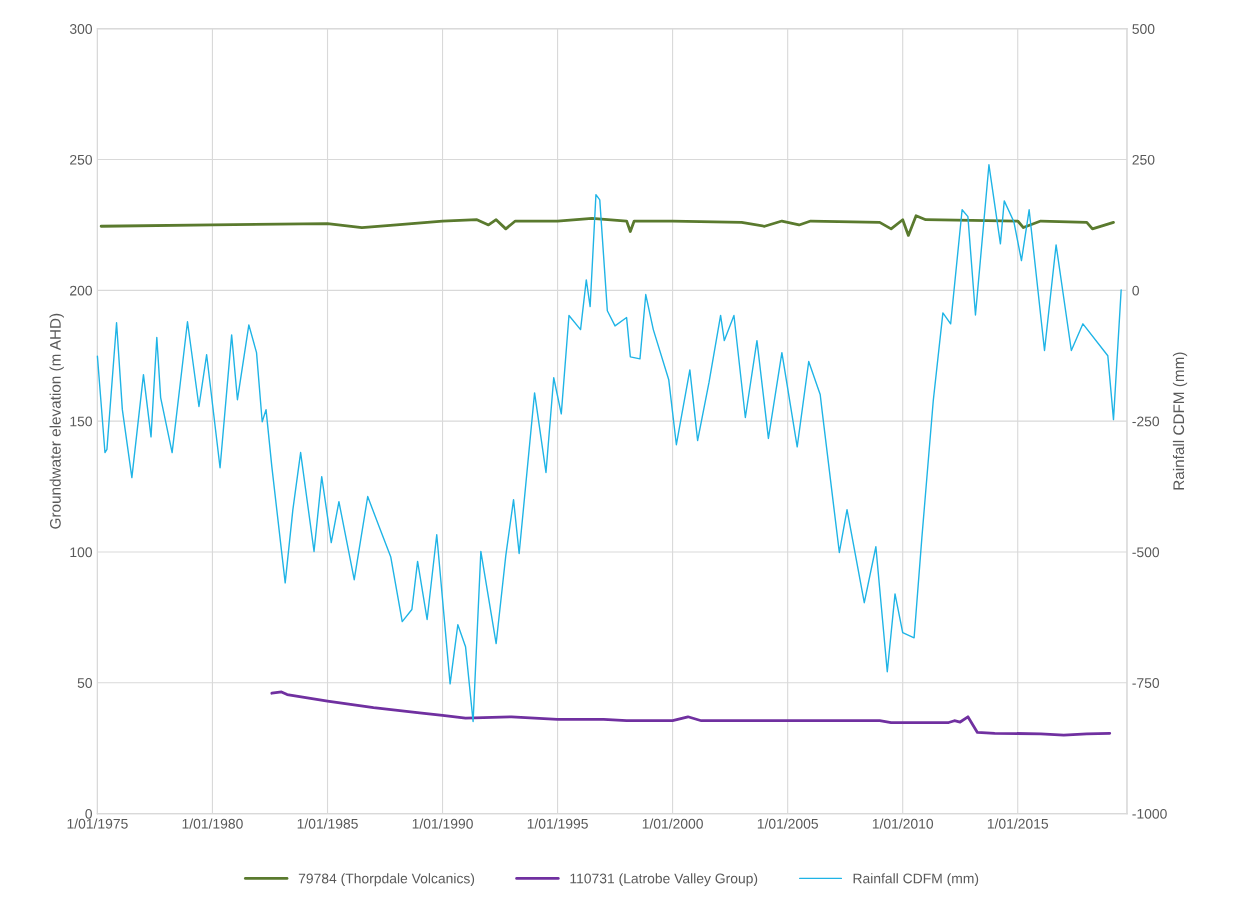 This screenshot has height=898, width=1233. I want to click on y2-tick-label: -500, so click(1146, 552).